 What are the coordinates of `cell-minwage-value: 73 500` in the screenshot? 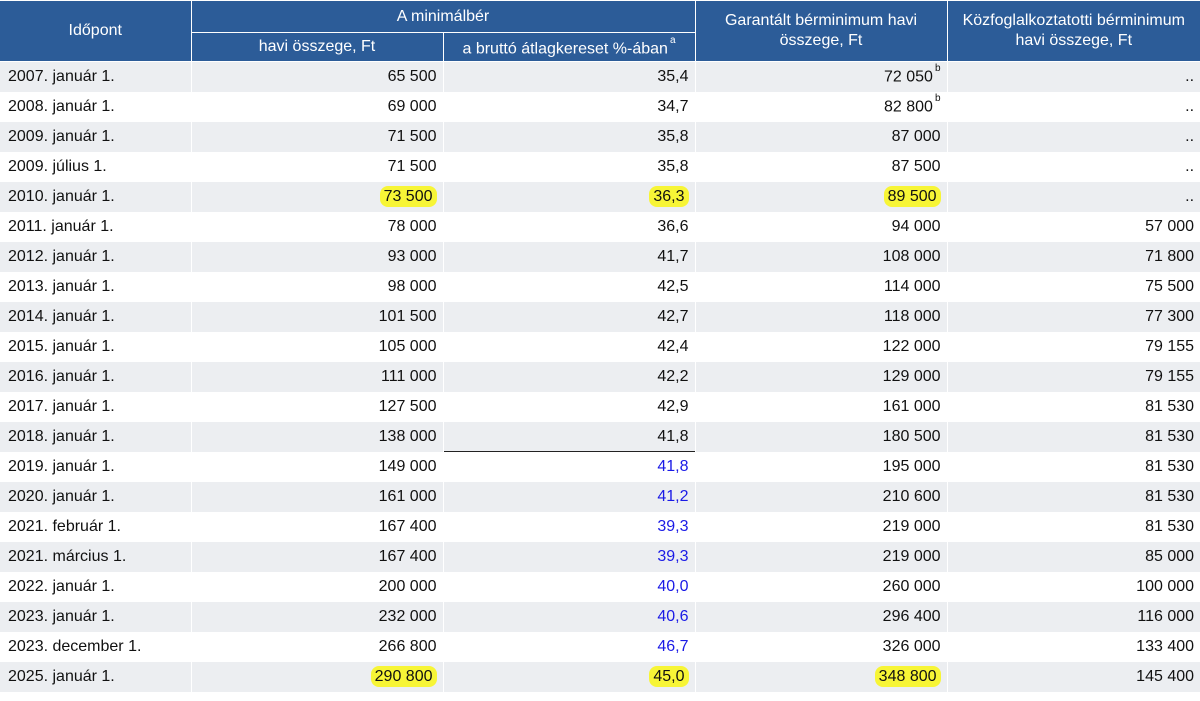 It's located at (408, 196).